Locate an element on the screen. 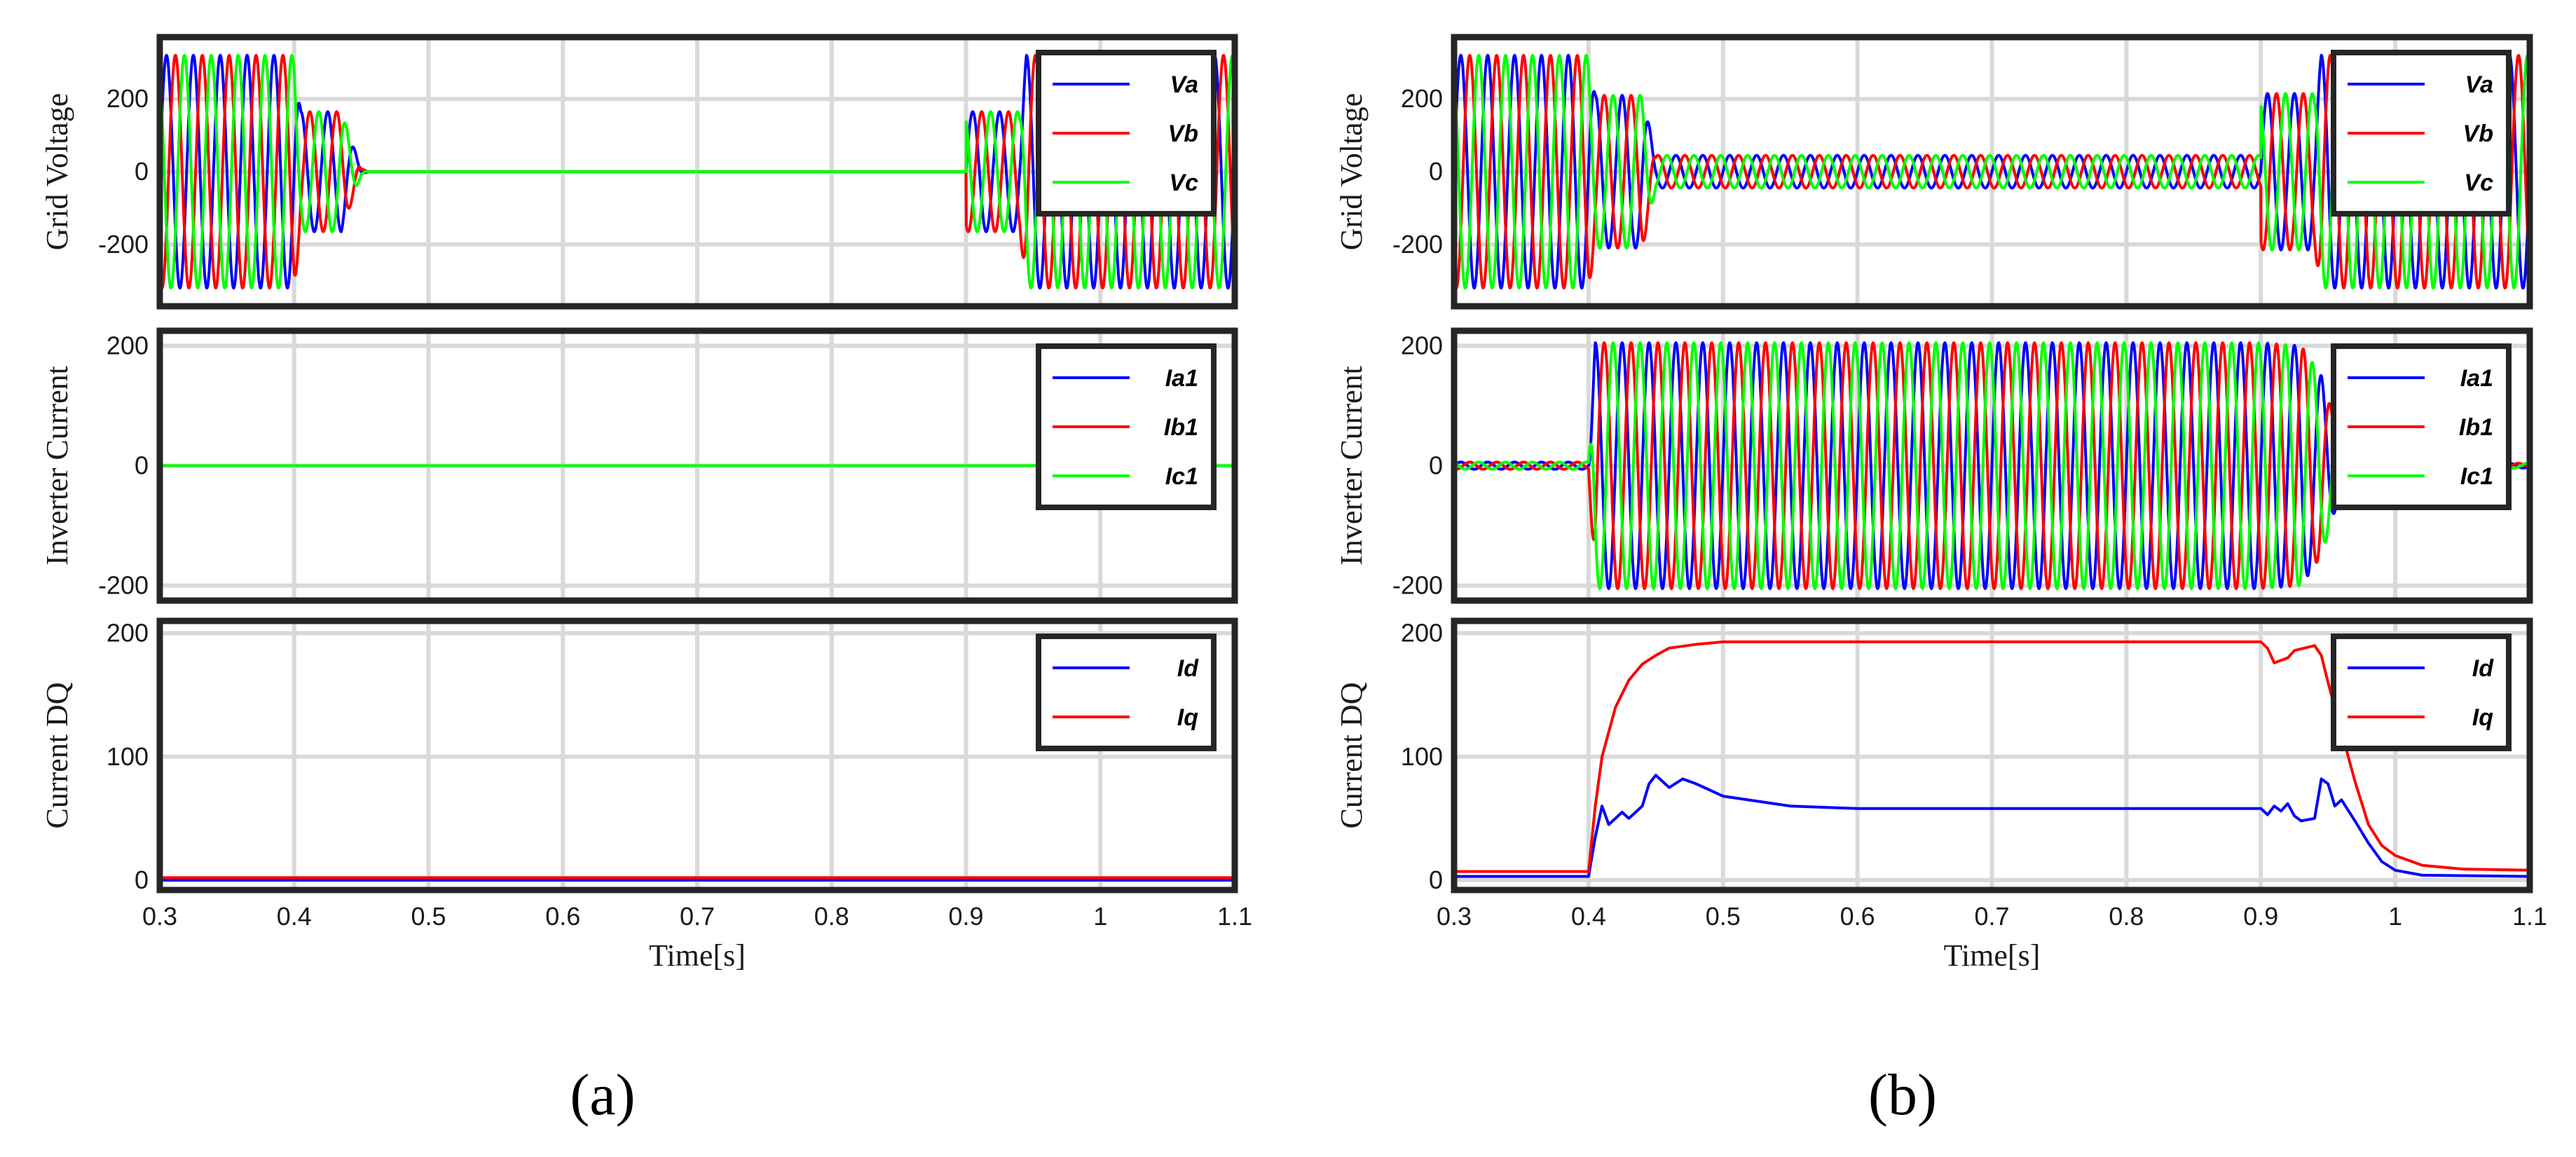 The height and width of the screenshot is (1157, 2576). chart-a-1: 200 0 -200 Grid Voltage Va Vb Vc is located at coordinates (639, 172).